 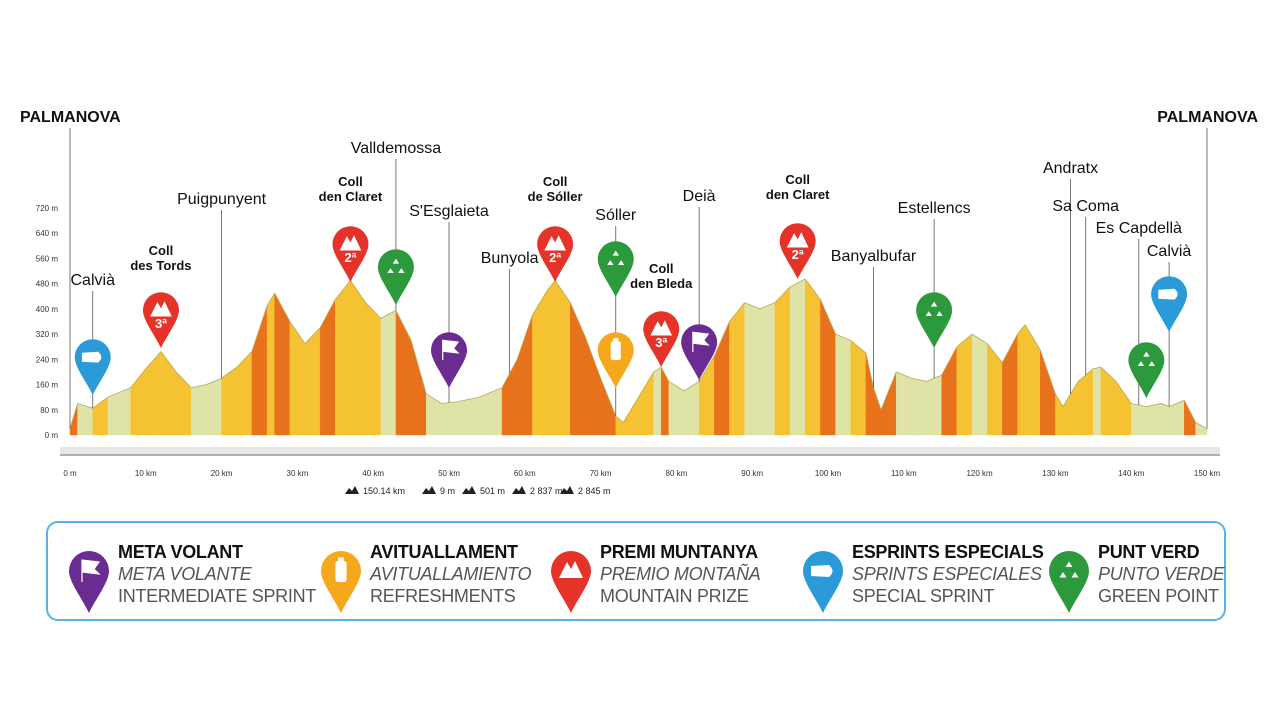 I want to click on intermediate-sprint-pin-icon, so click(x=89, y=582).